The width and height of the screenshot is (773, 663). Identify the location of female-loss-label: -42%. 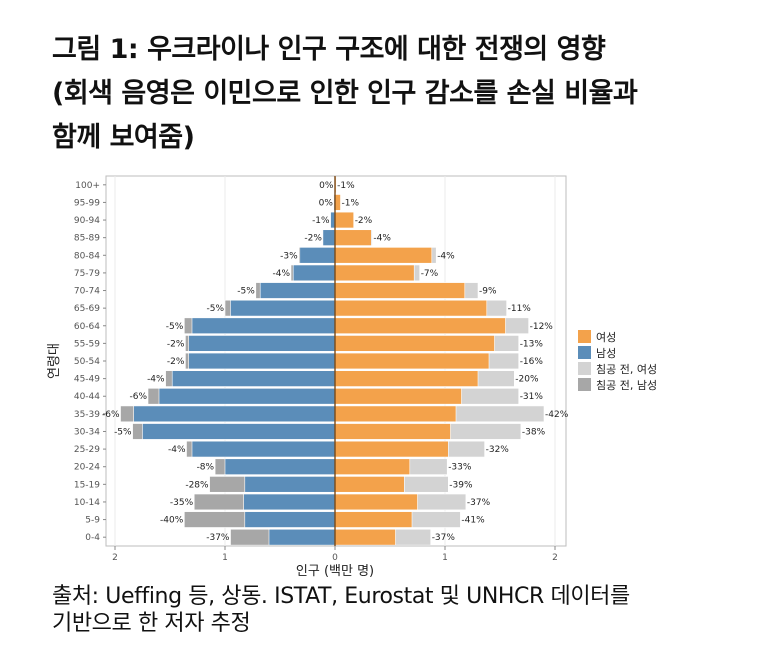
(557, 415).